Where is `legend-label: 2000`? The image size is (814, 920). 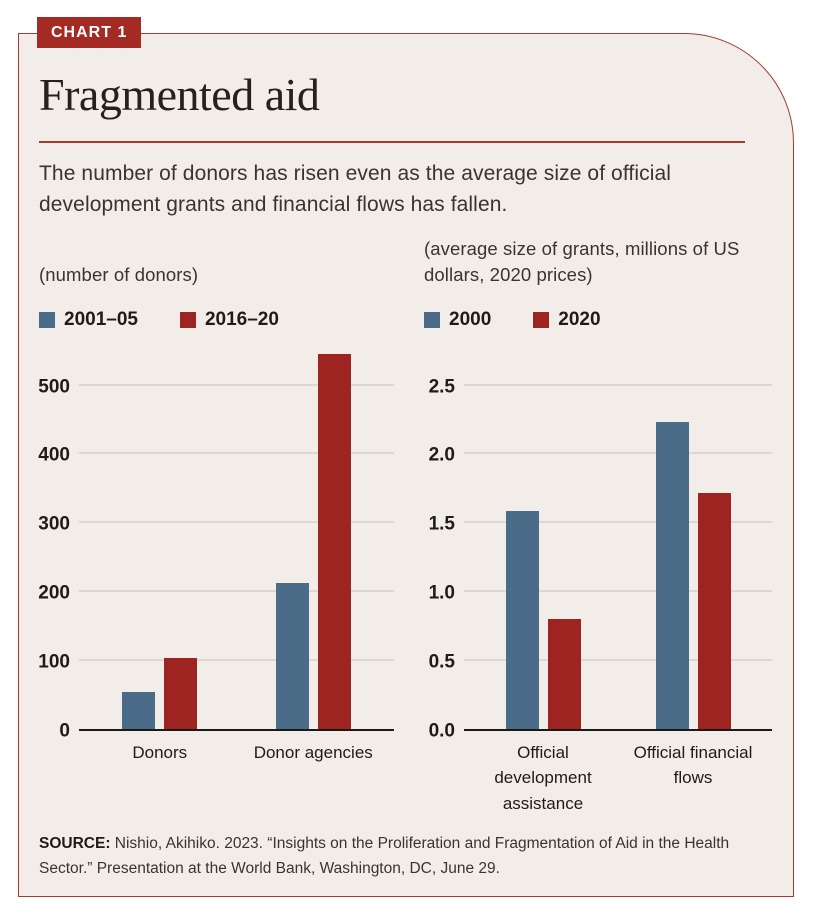 legend-label: 2000 is located at coordinates (470, 319).